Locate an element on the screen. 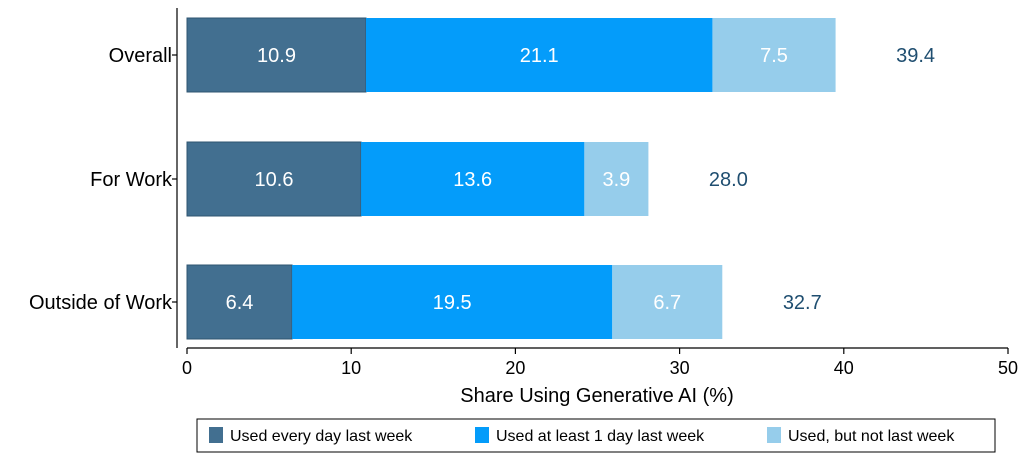 The image size is (1024, 455). segment-label: 21.1 is located at coordinates (539, 56).